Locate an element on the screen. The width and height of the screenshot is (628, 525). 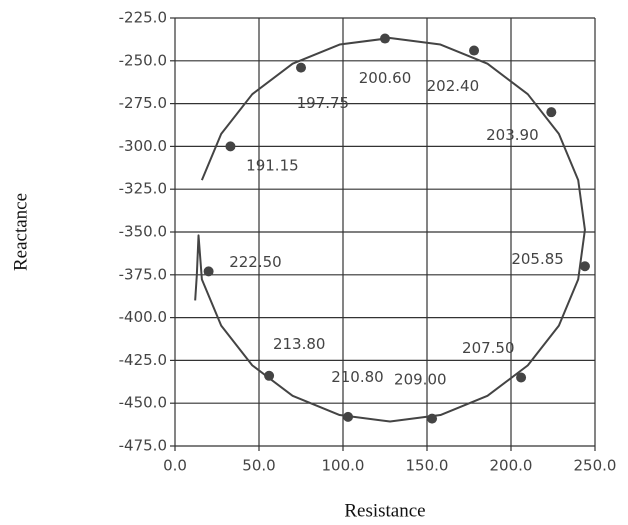
point-label: 191.15 is located at coordinates (272, 165).